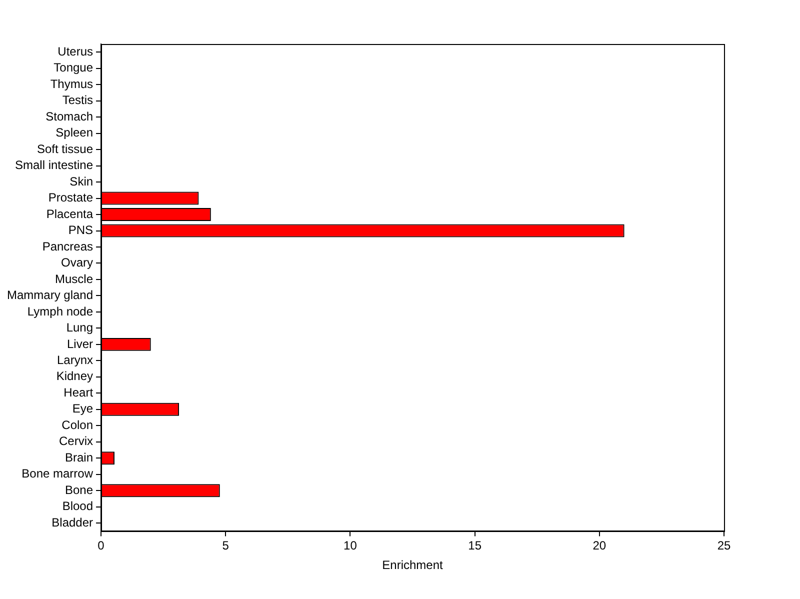  What do you see at coordinates (70, 213) in the screenshot?
I see `y-tick-label: Placenta` at bounding box center [70, 213].